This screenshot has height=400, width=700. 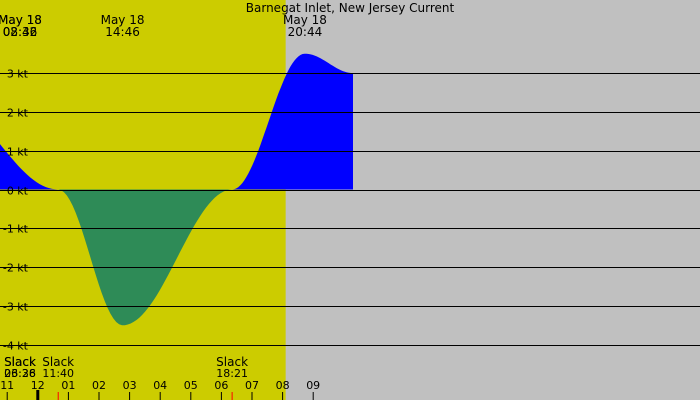 What do you see at coordinates (16, 210) in the screenshot?
I see `y-axis-labels: 3 kt 2 kt 1 kt 0 kt -1 kt -2 kt -3 kt -4 kt` at bounding box center [16, 210].